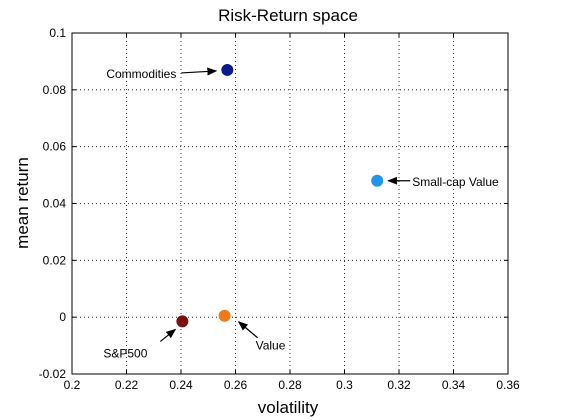  I want to click on y-tick-label: 0, so click(62, 317).